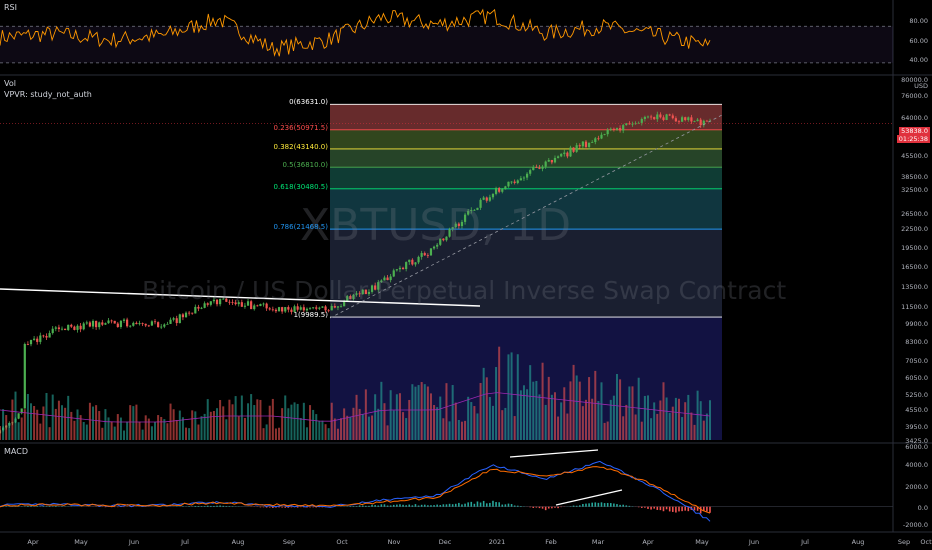  What do you see at coordinates (914, 214) in the screenshot?
I see `price-axis-tick: 26500.0` at bounding box center [914, 214].